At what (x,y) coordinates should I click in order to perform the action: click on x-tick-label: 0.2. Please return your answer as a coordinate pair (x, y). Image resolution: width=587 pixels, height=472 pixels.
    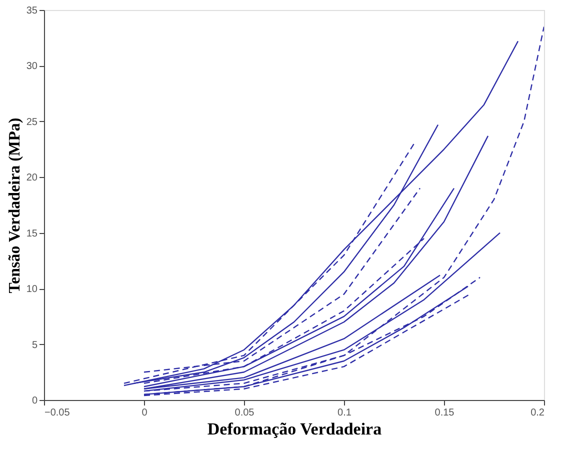
    Looking at the image, I should click on (537, 413).